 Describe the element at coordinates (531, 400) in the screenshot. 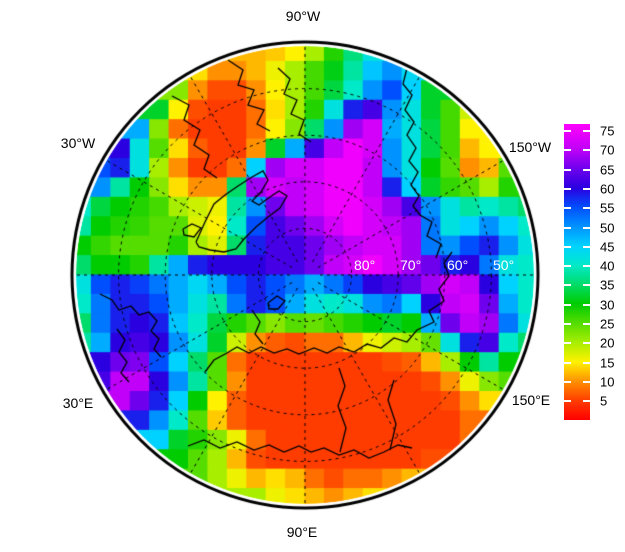

I see `meridian-label-150e: 150°E` at that location.